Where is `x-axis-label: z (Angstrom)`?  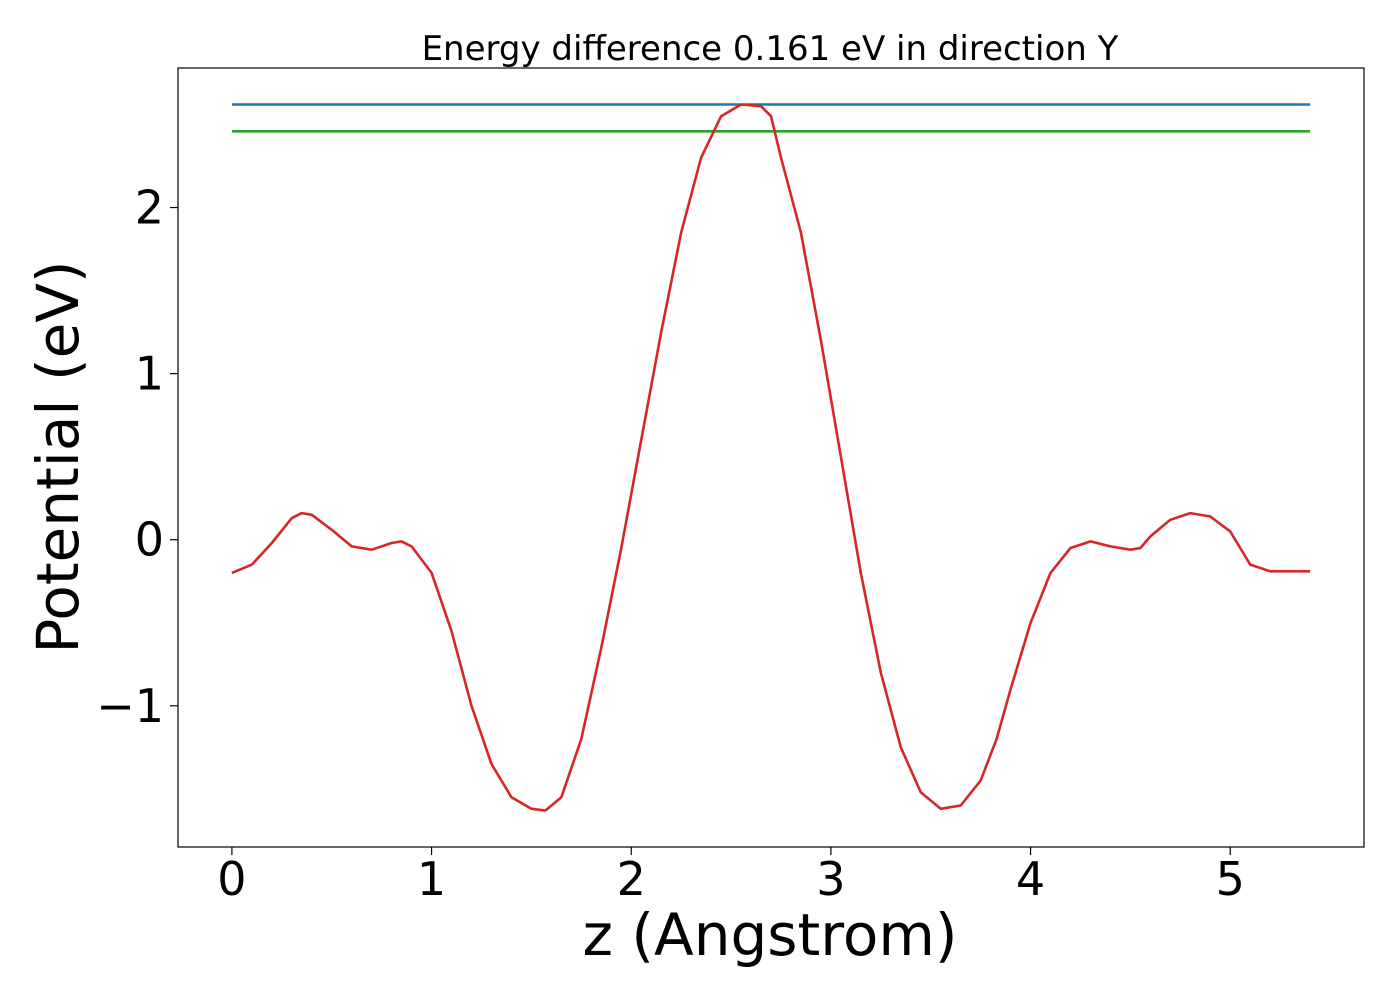 x-axis-label: z (Angstrom) is located at coordinates (770, 935).